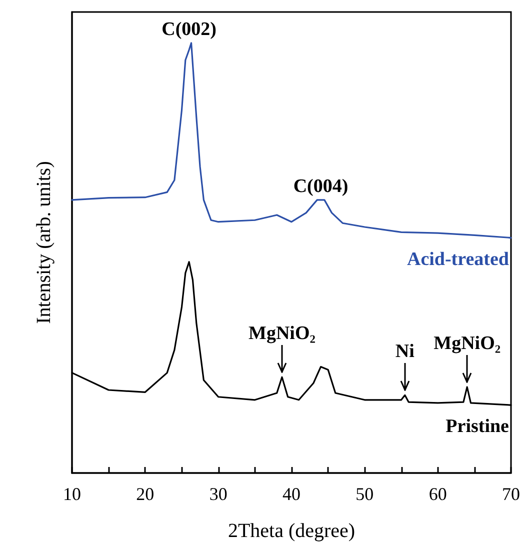 The image size is (523, 552). I want to click on x-axis-title: 2Theta (degree), so click(292, 531).